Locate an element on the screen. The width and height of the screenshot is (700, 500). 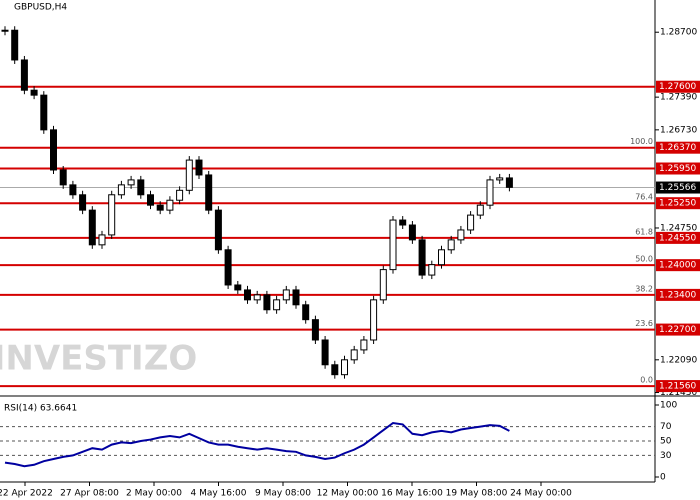
level-label: 1.23400 is located at coordinates (677, 295).